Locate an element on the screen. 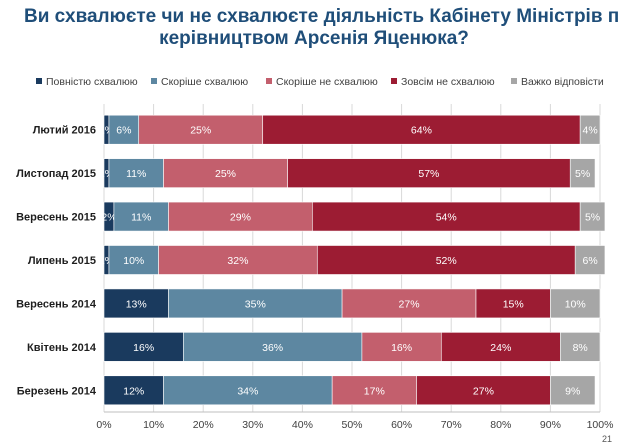 This screenshot has width=620, height=444. legend-item-rather-disapprove: Скоріше не схвалюю is located at coordinates (322, 82).